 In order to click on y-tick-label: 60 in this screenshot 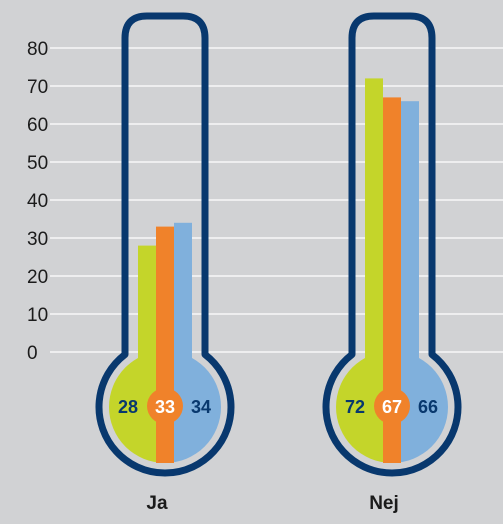, I will do `click(37, 125)`.